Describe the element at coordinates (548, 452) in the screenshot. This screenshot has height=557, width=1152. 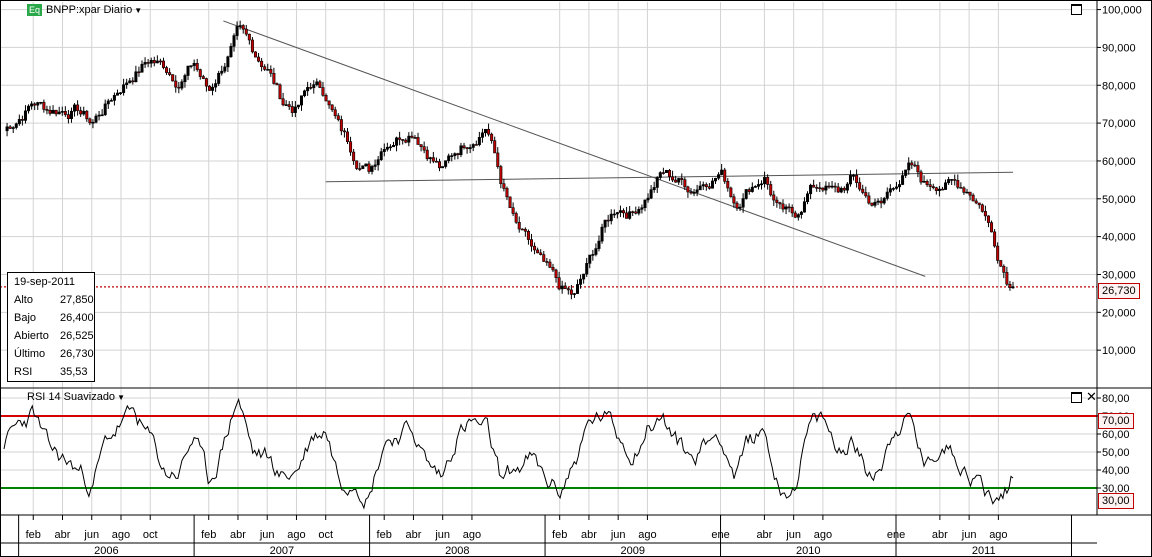
I see `rsi-bands` at that location.